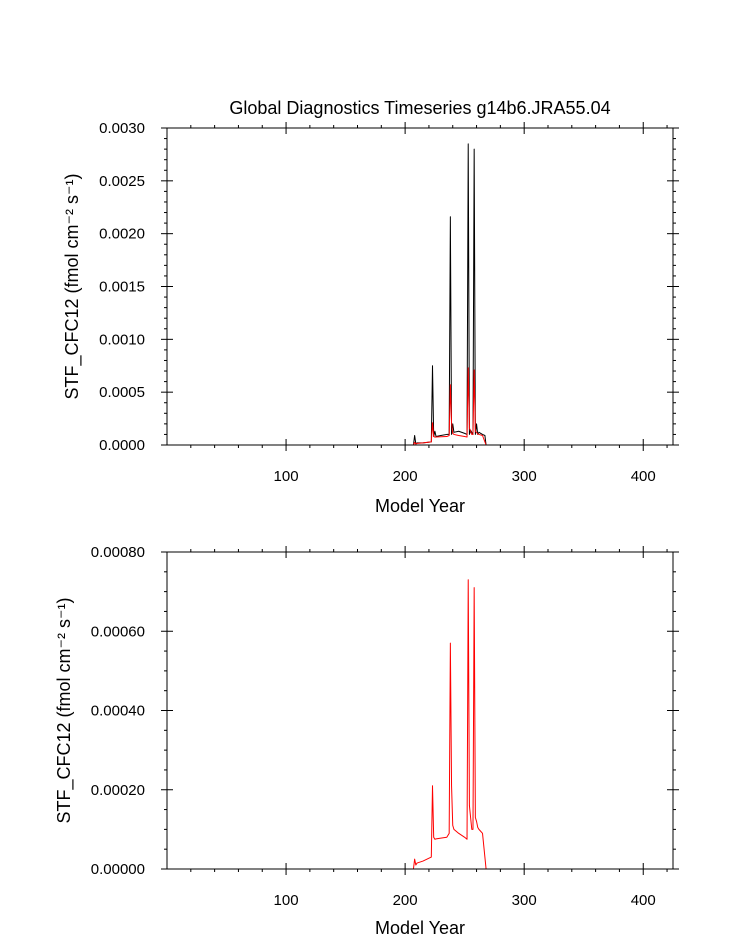  What do you see at coordinates (420, 406) in the screenshot?
I see `series-line-red` at bounding box center [420, 406].